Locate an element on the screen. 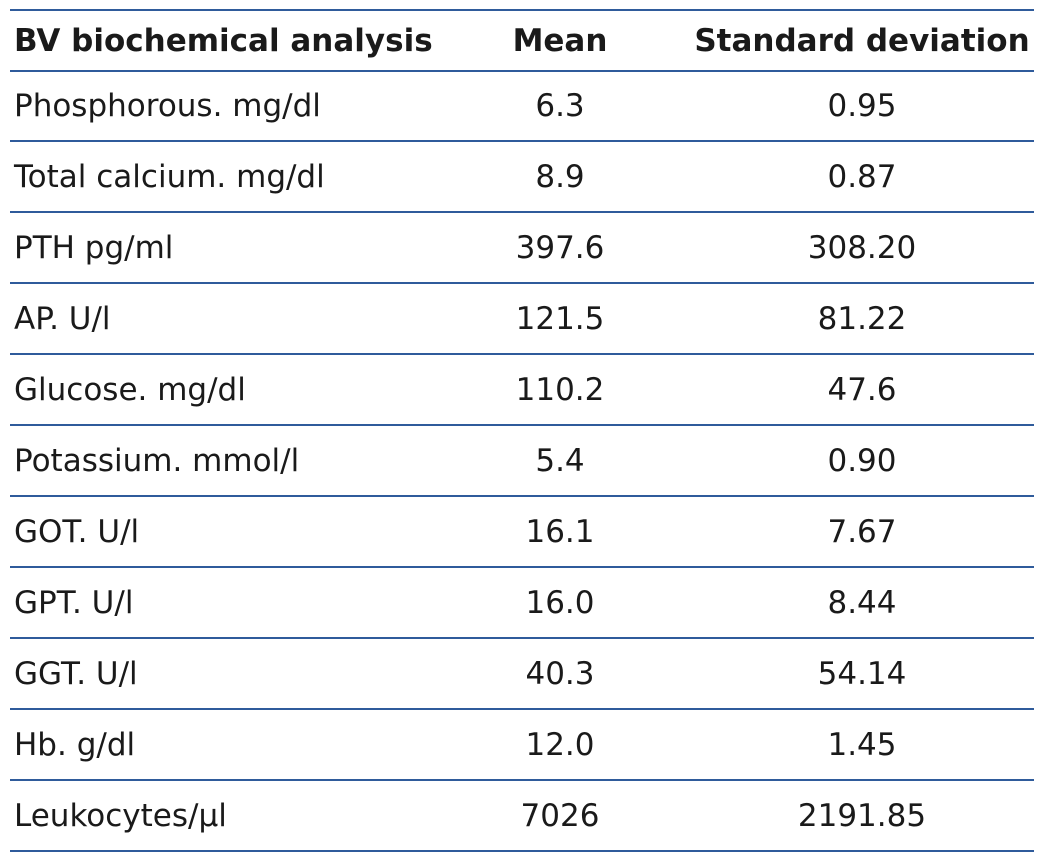  table-row: GPT. U/l 16.0 8.44 is located at coordinates (522, 603).